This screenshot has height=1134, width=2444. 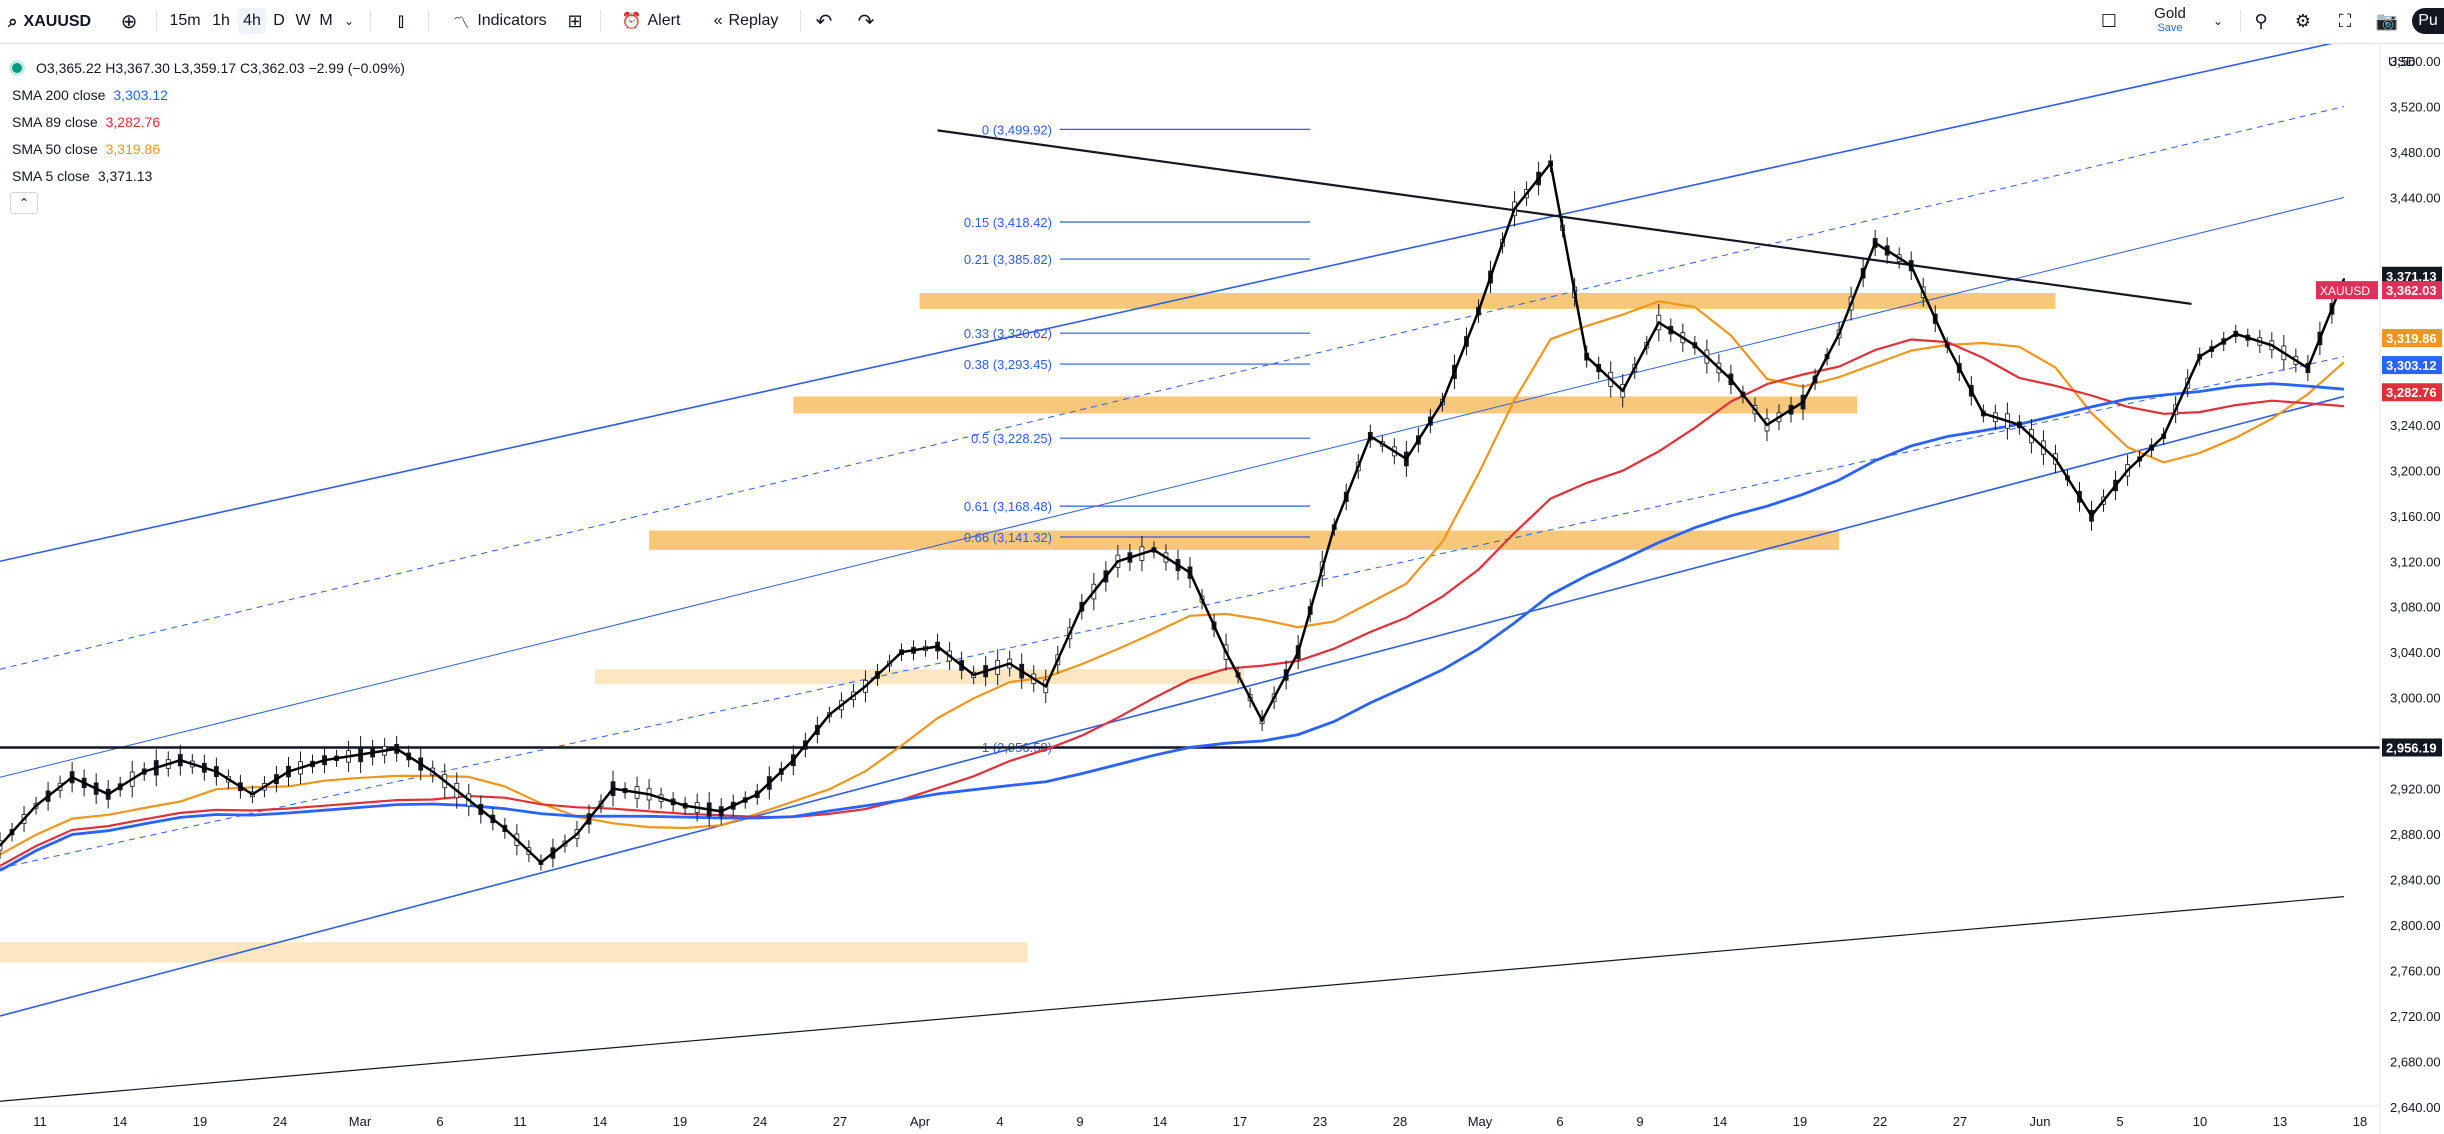 What do you see at coordinates (2415, 652) in the screenshot?
I see `price-tick-label: 3,040.00` at bounding box center [2415, 652].